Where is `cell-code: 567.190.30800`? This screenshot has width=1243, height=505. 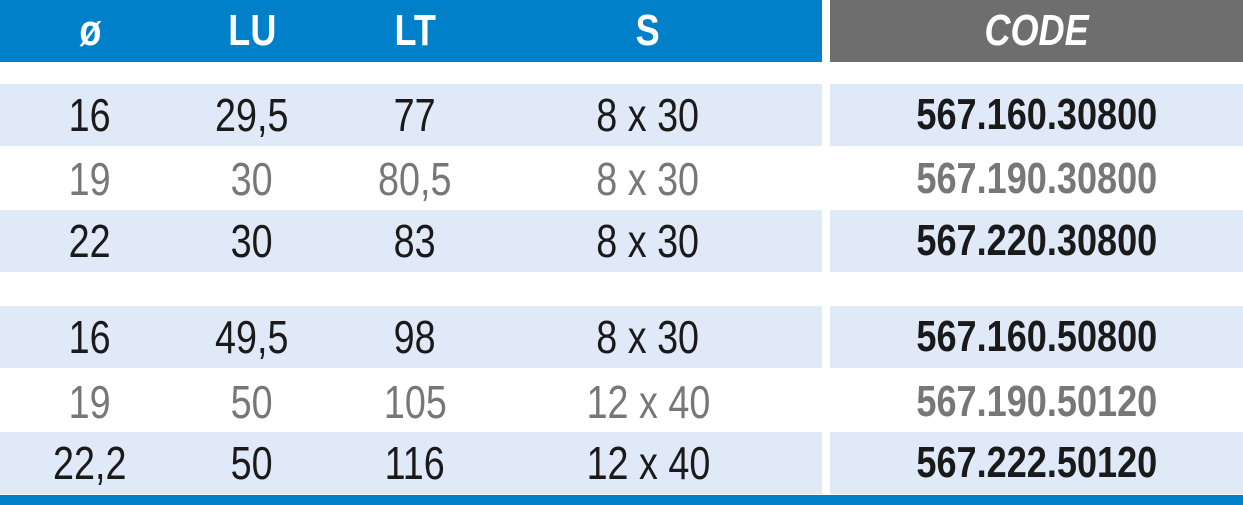
cell-code: 567.190.30800 is located at coordinates (1036, 178).